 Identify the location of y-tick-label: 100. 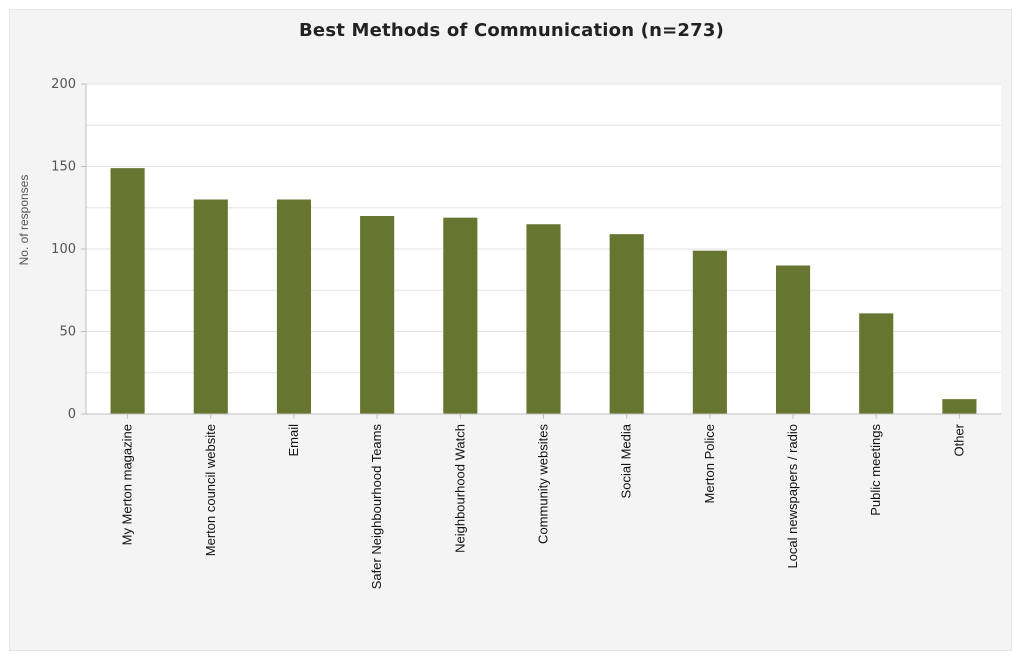
(63, 249).